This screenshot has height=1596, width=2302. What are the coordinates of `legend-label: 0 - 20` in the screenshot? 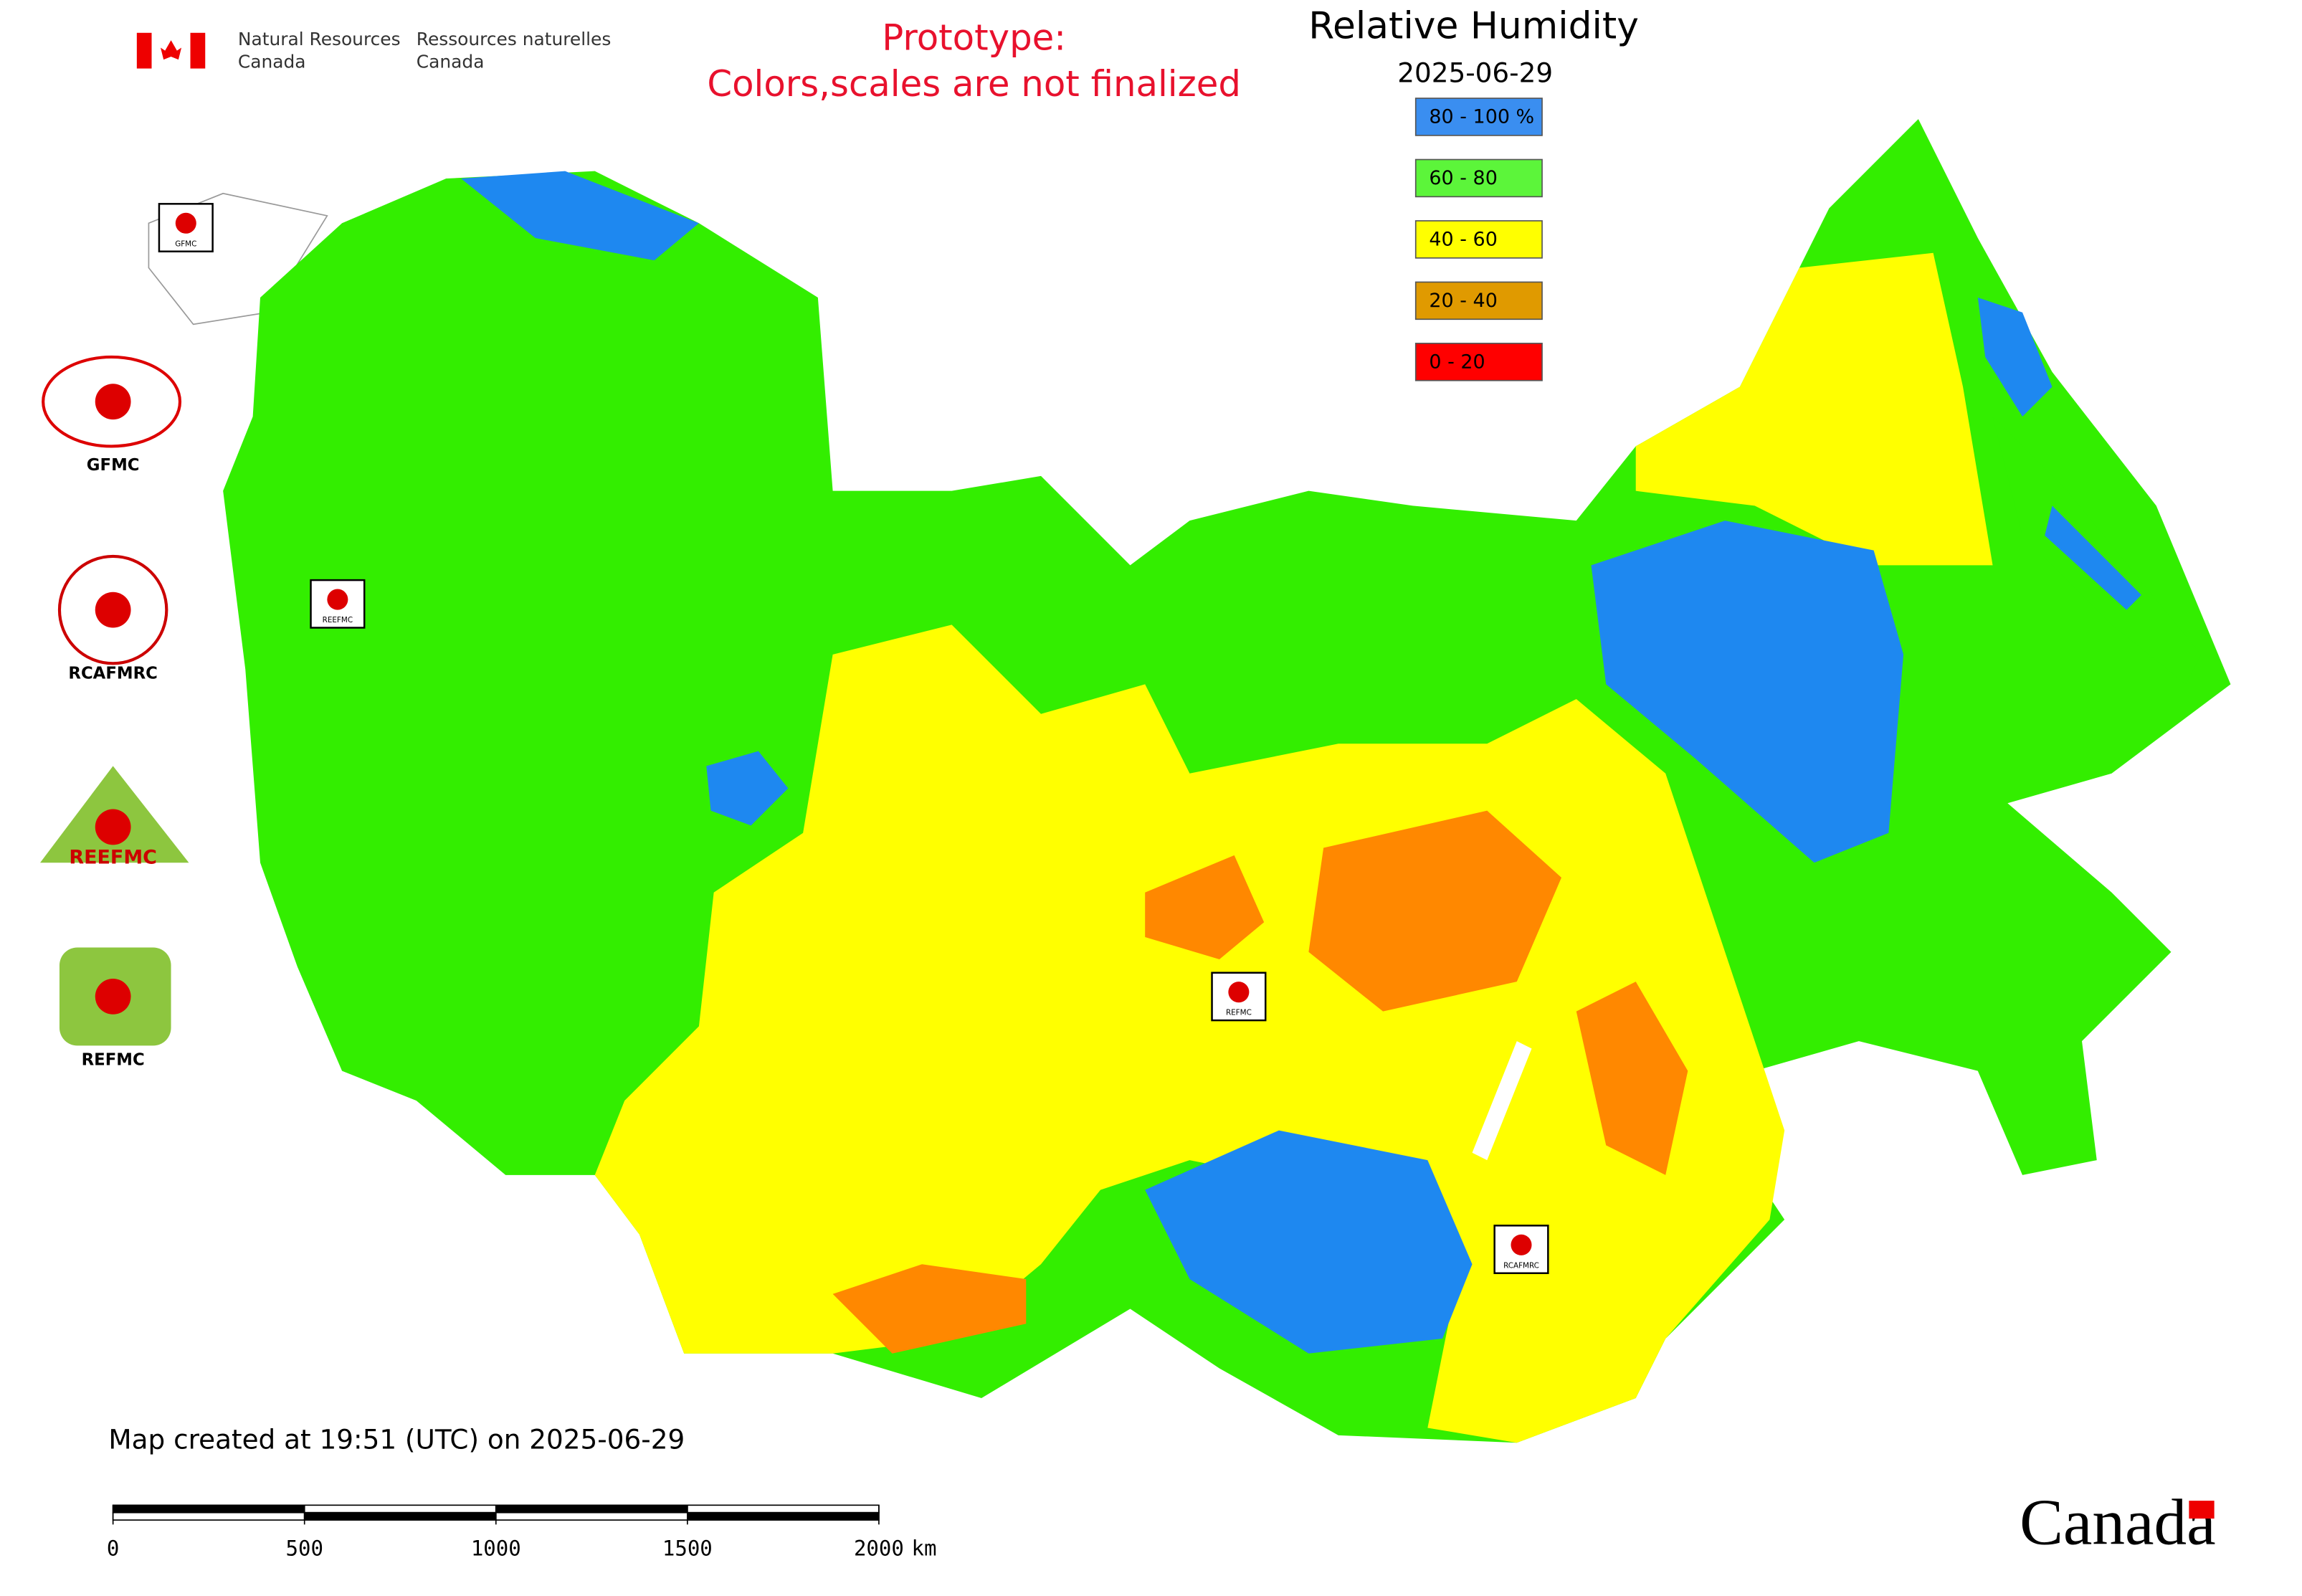 It's located at (1457, 362).